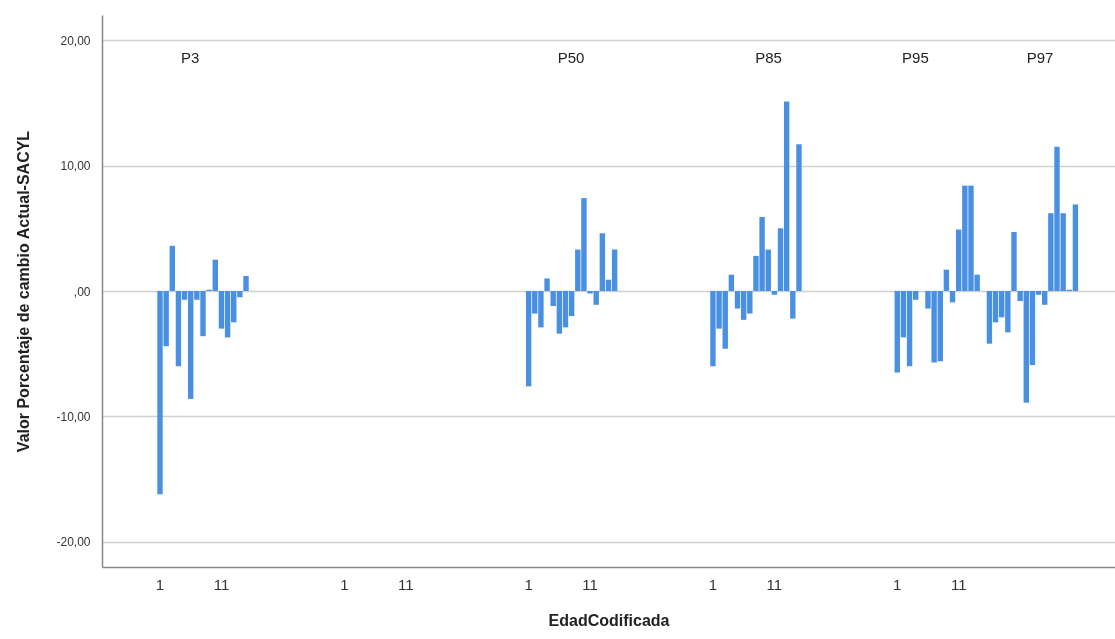  Describe the element at coordinates (768, 57) in the screenshot. I see `annotation: P85` at that location.